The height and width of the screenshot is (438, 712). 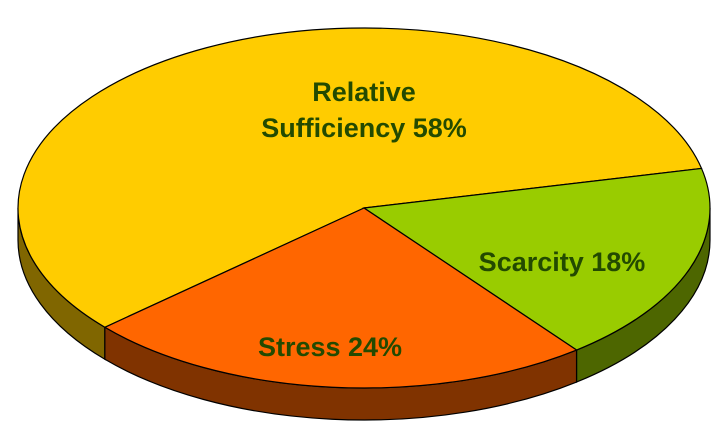 What do you see at coordinates (531, 262) in the screenshot?
I see `category-label: Scarcity` at bounding box center [531, 262].